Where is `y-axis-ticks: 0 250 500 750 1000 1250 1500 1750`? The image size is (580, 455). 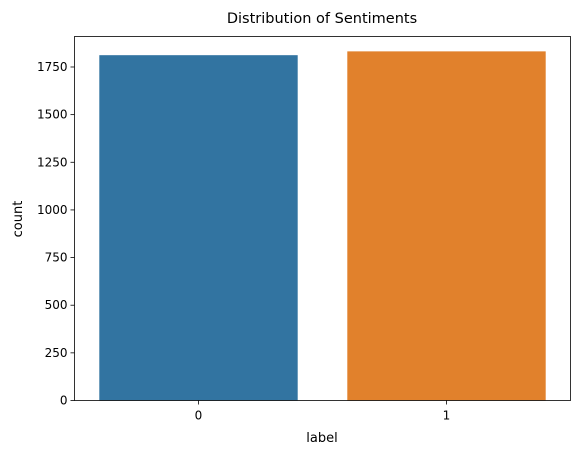 y-axis-ticks: 0 250 500 750 1000 1250 1500 1750 is located at coordinates (56, 234).